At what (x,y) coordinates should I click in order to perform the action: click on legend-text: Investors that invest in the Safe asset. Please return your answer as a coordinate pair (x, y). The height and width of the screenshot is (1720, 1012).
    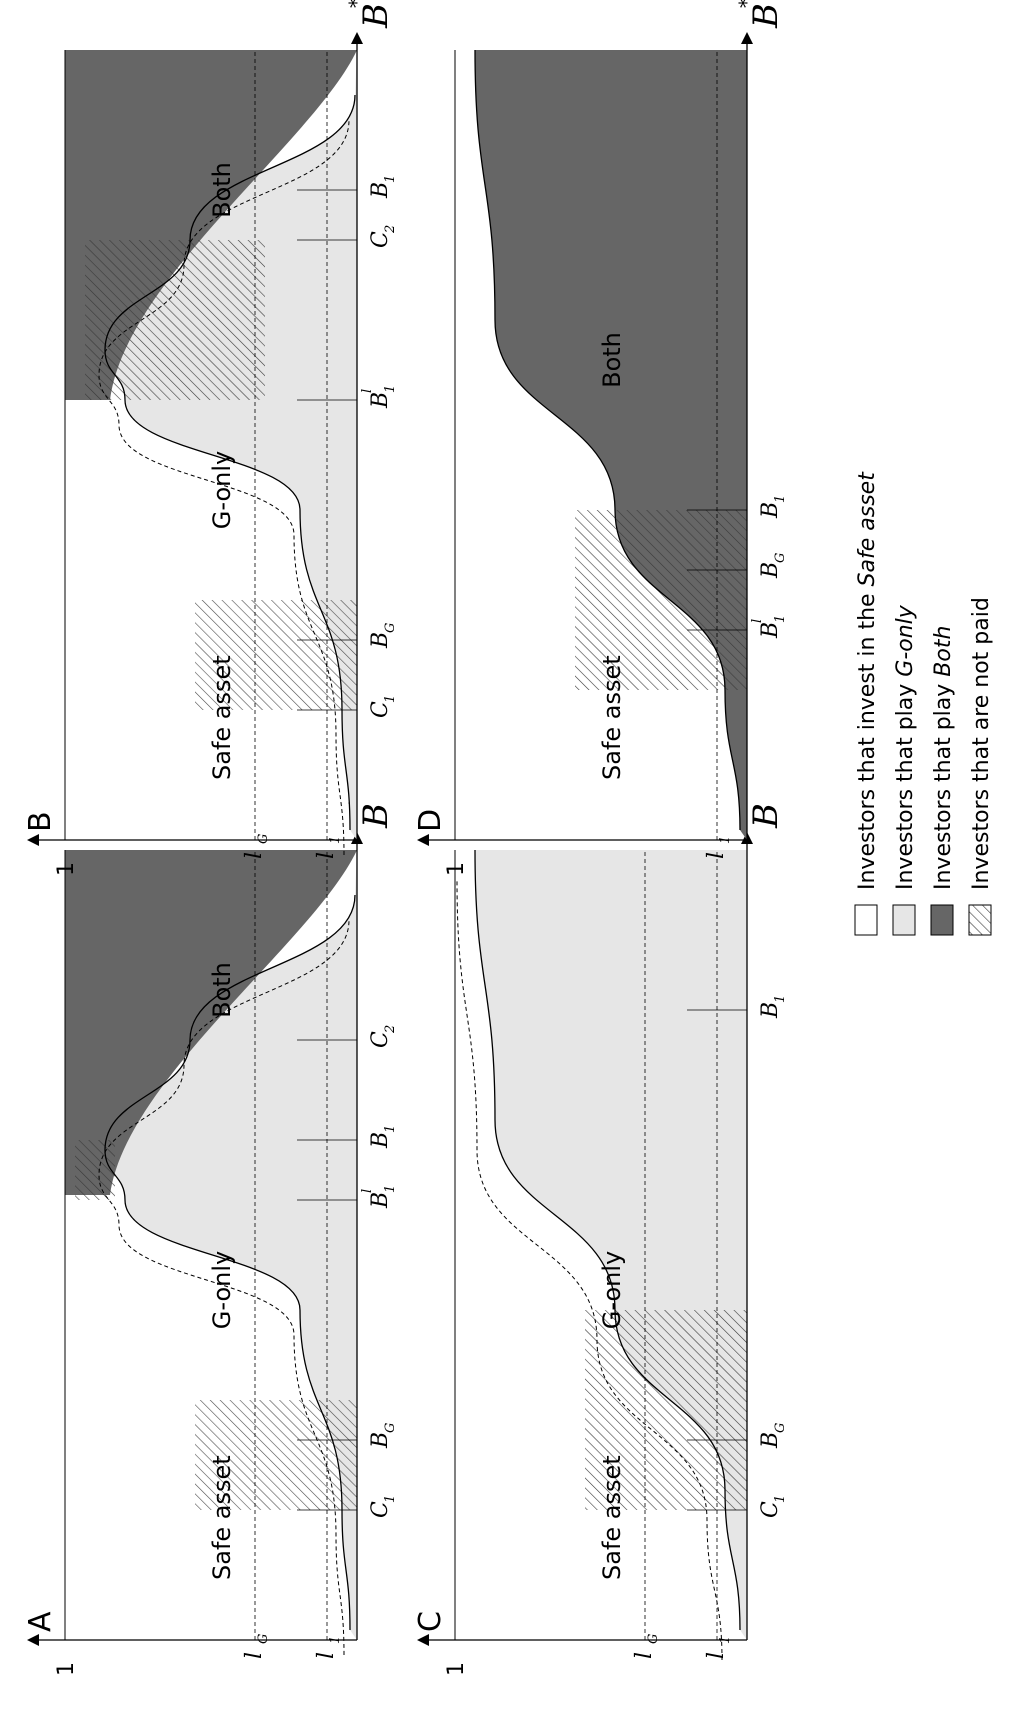
    Looking at the image, I should click on (867, 680).